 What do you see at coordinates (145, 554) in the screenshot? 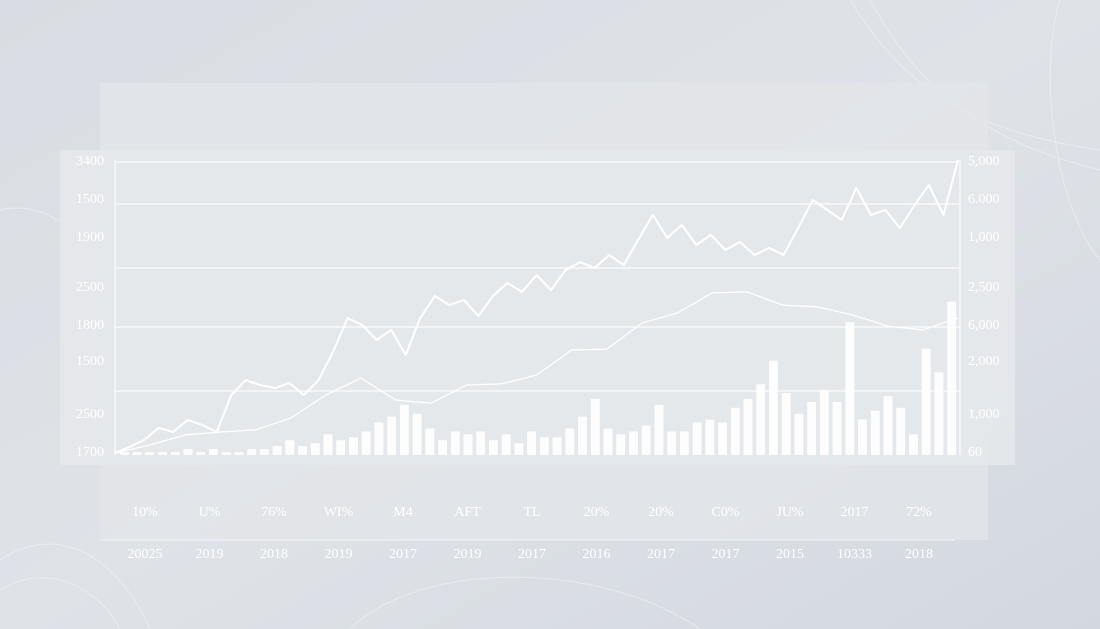
I see `category-label: 20025` at bounding box center [145, 554].